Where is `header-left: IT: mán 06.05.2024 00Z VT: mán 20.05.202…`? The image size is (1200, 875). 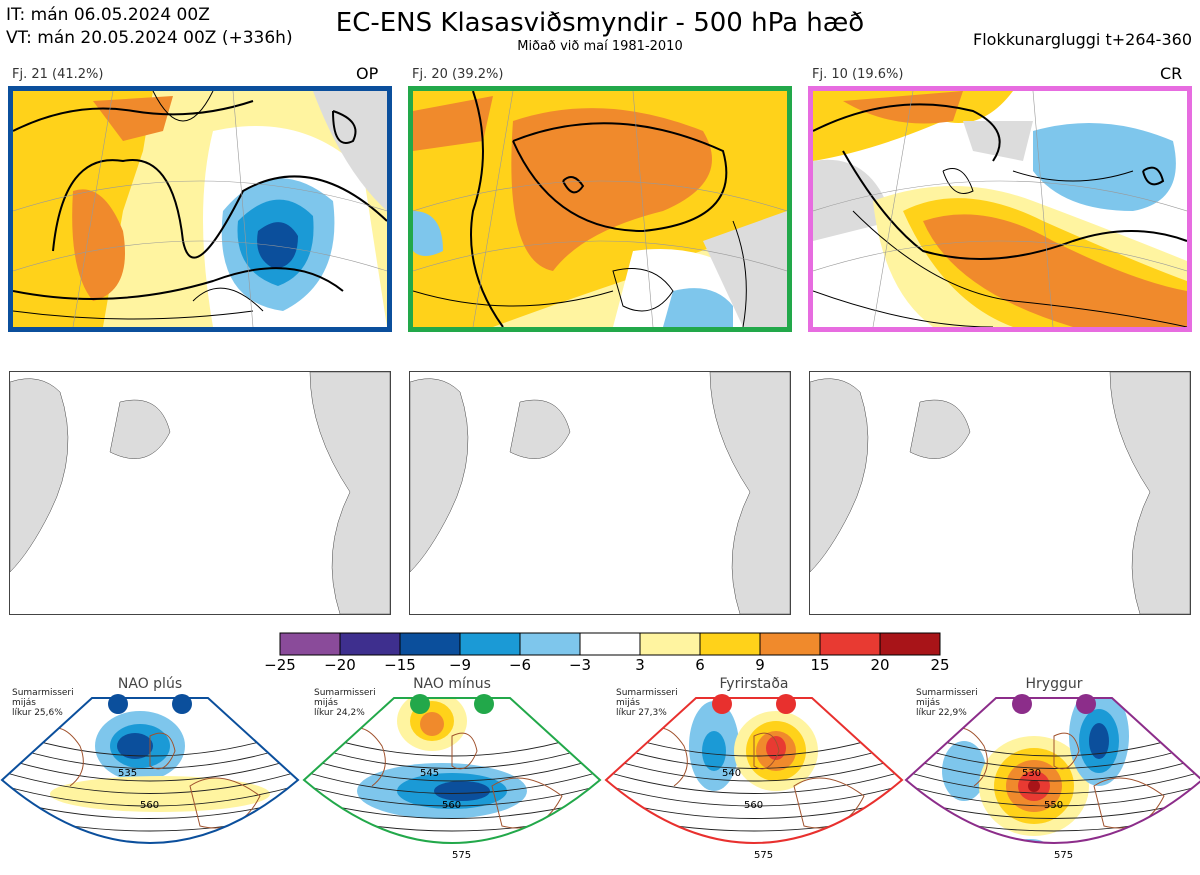 header-left: IT: mán 06.05.2024 00Z VT: mán 20.05.202… is located at coordinates (149, 27).